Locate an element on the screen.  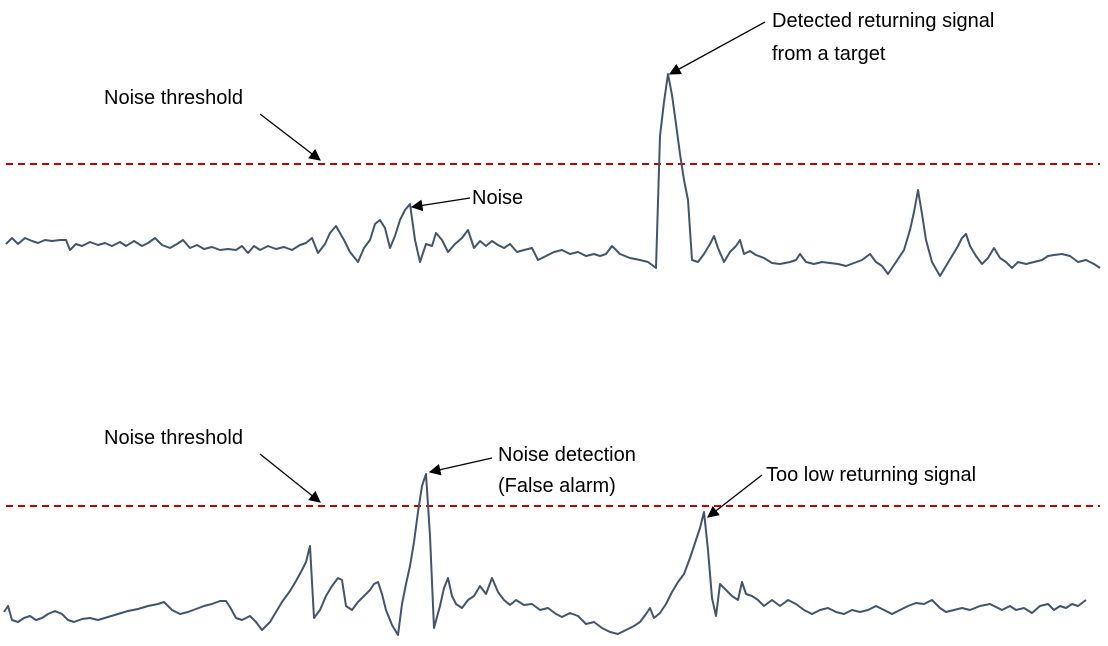
target-label-line1: Detected returning signal is located at coordinates (883, 21).